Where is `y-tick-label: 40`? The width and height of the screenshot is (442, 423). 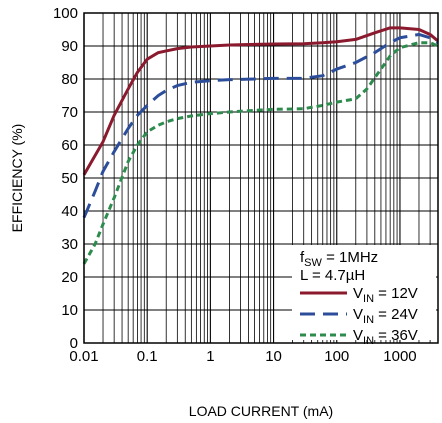 y-tick-label: 40 is located at coordinates (69, 211).